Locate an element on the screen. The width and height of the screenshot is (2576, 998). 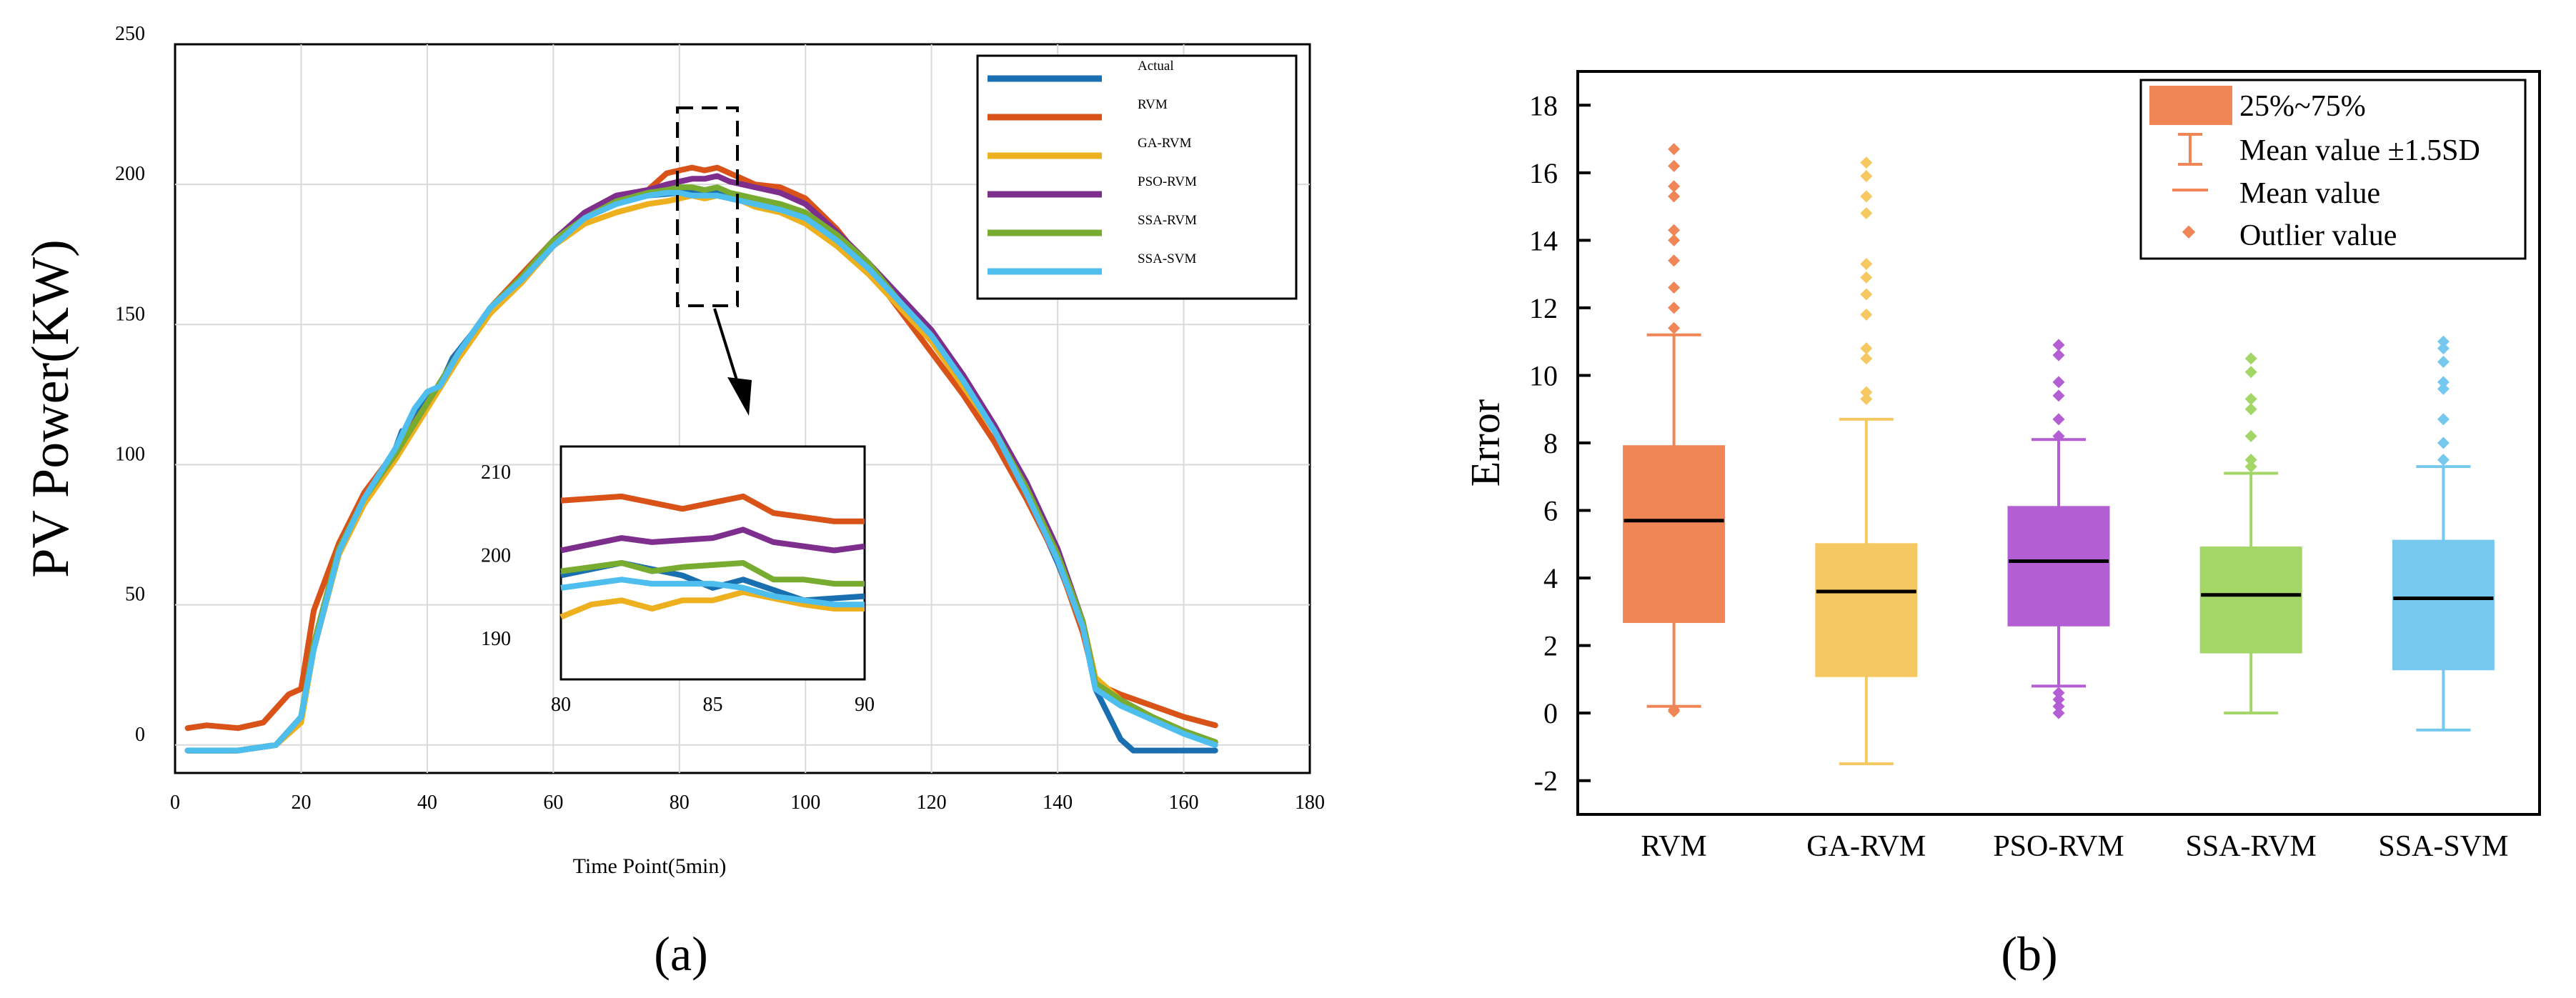
legend-mean-label: Mean value is located at coordinates (2309, 193).